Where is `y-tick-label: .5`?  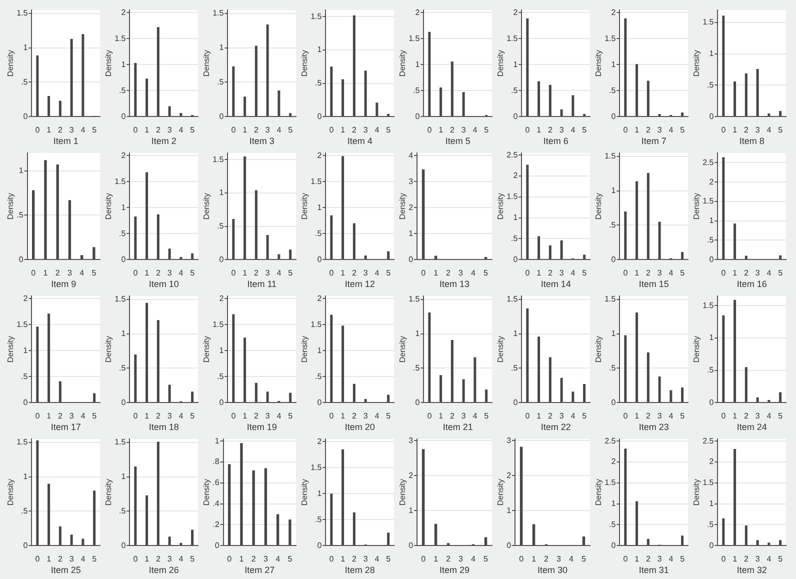
y-tick-label: .5 is located at coordinates (220, 81).